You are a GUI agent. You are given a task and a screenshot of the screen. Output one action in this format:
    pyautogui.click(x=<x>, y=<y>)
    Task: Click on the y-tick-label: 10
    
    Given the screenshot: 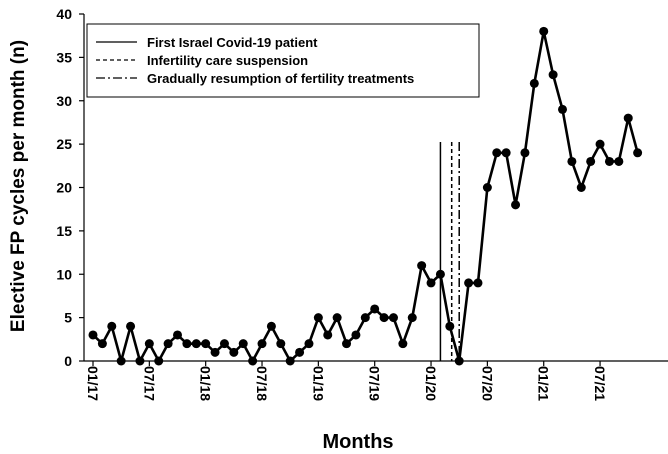 What is the action you would take?
    pyautogui.click(x=64, y=274)
    